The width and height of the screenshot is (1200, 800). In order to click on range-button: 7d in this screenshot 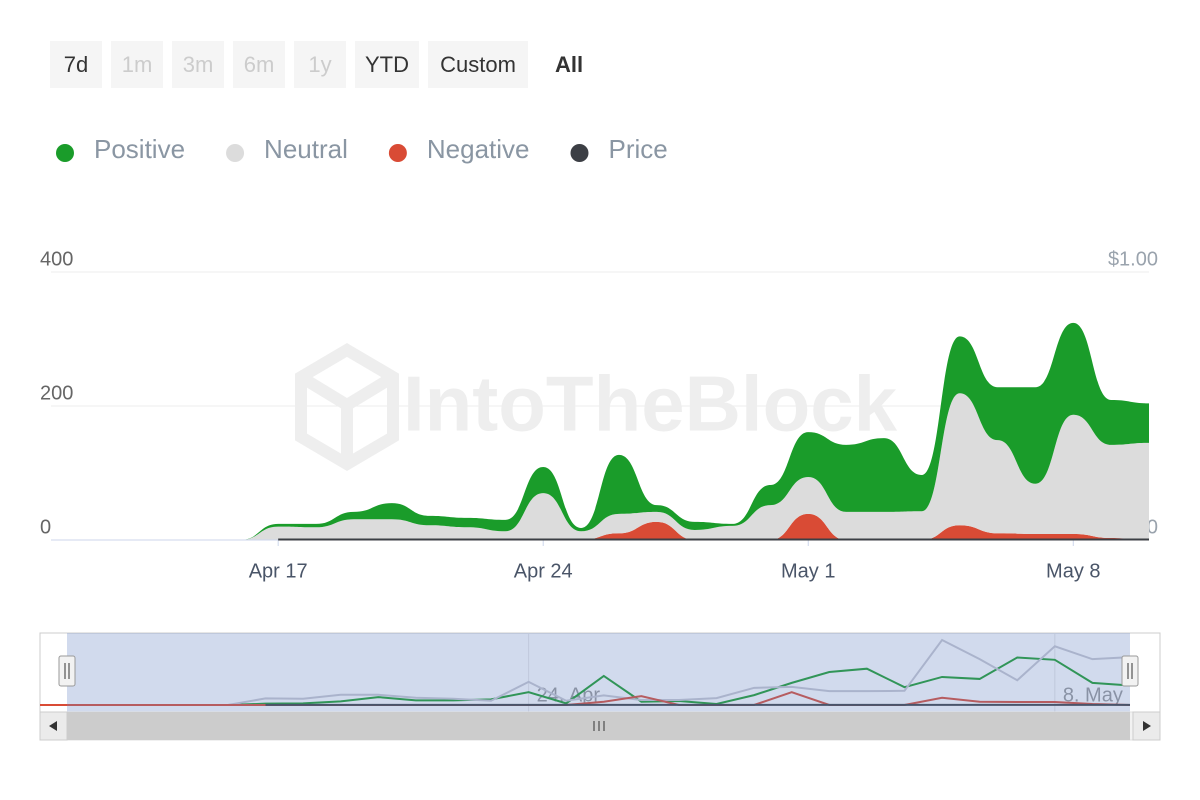, I will do `click(76, 64)`.